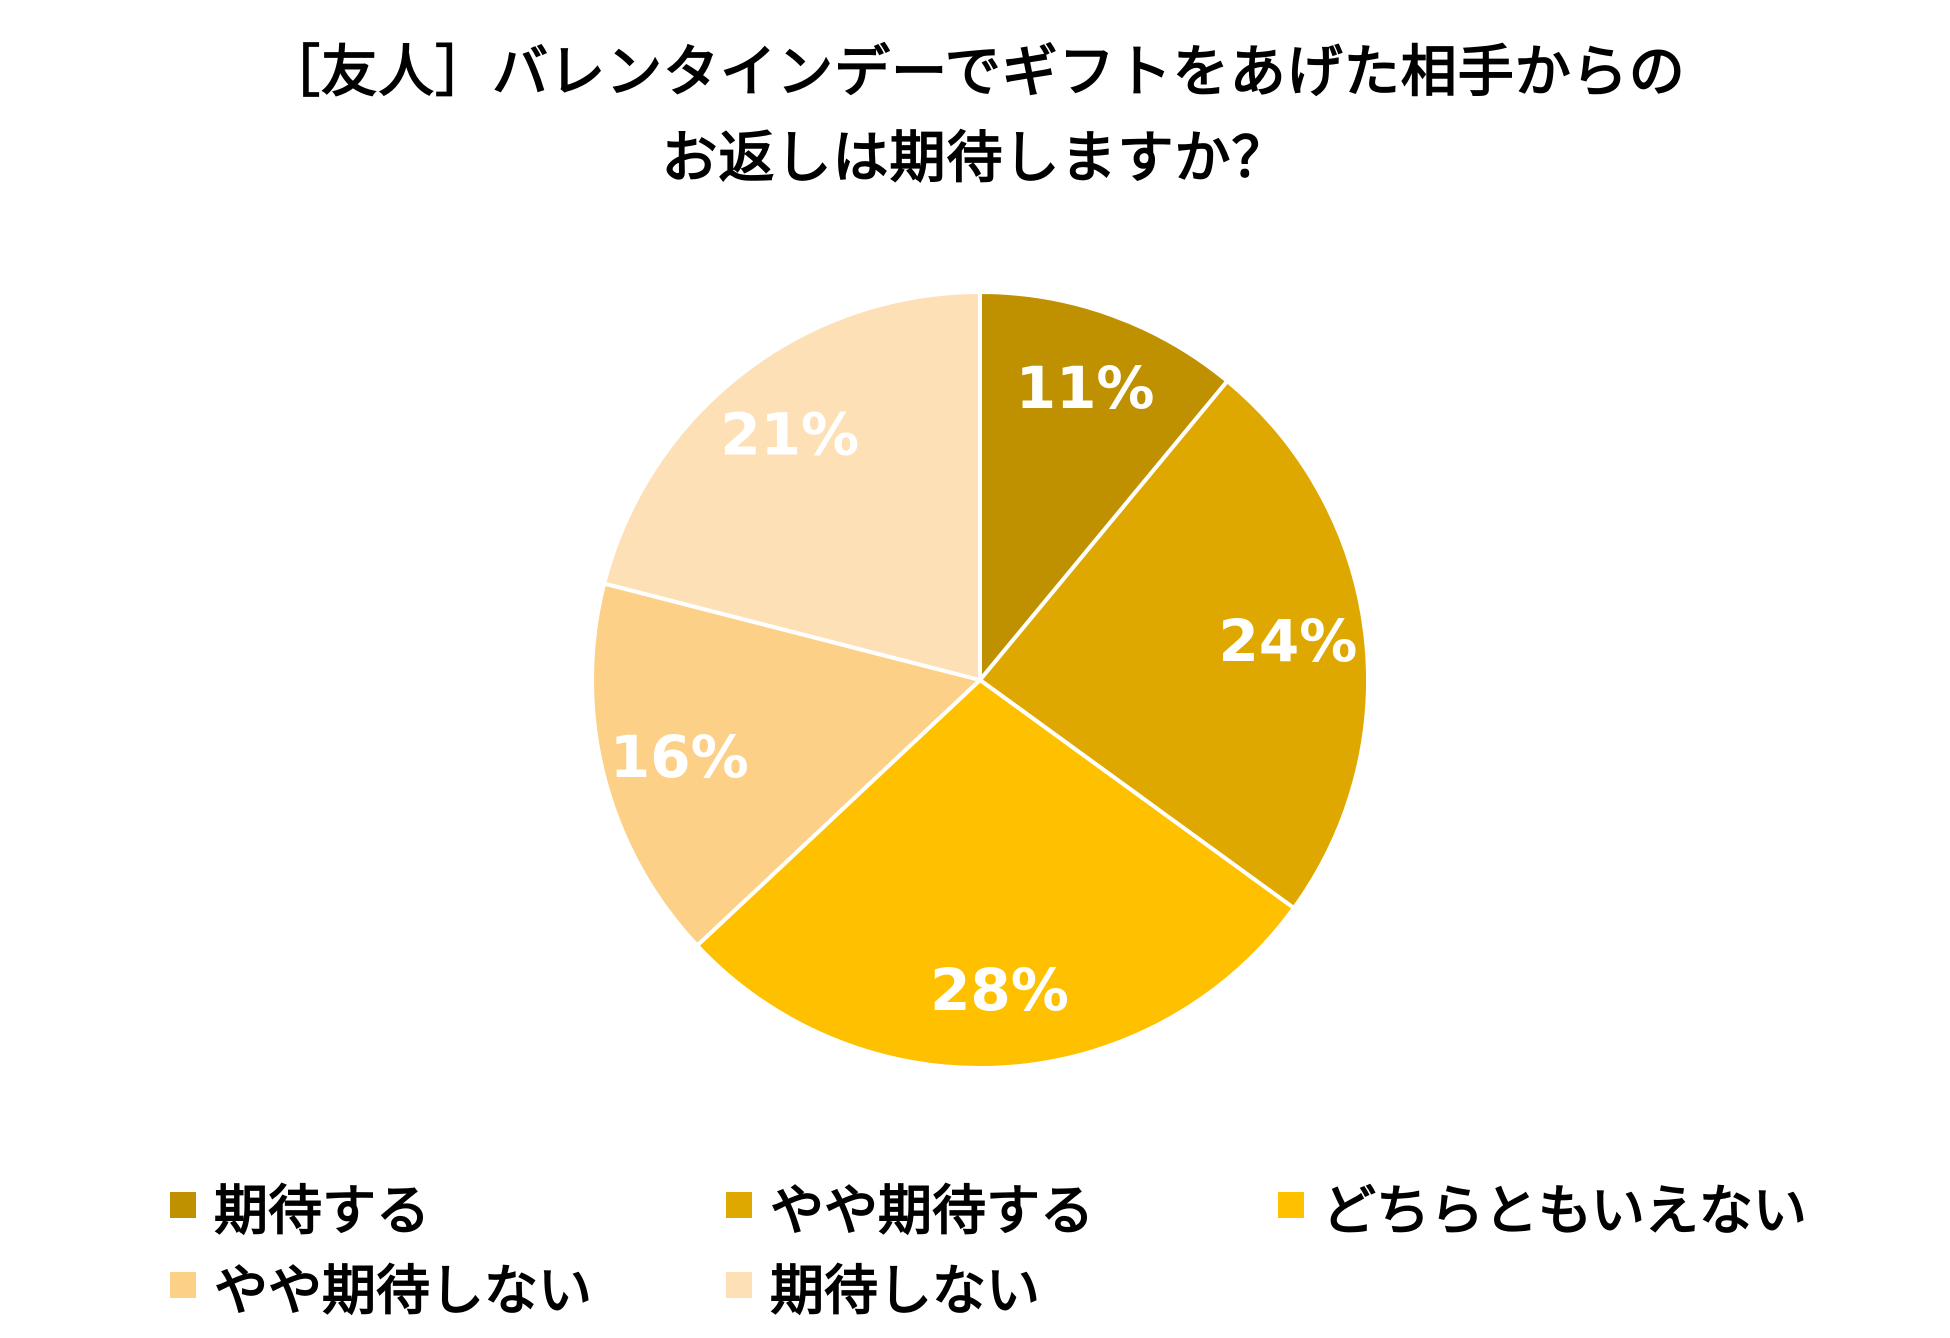 Image resolution: width=1950 pixels, height=1338 pixels. What do you see at coordinates (739, 1285) in the screenshot?
I see `legend-swatch-not-expect` at bounding box center [739, 1285].